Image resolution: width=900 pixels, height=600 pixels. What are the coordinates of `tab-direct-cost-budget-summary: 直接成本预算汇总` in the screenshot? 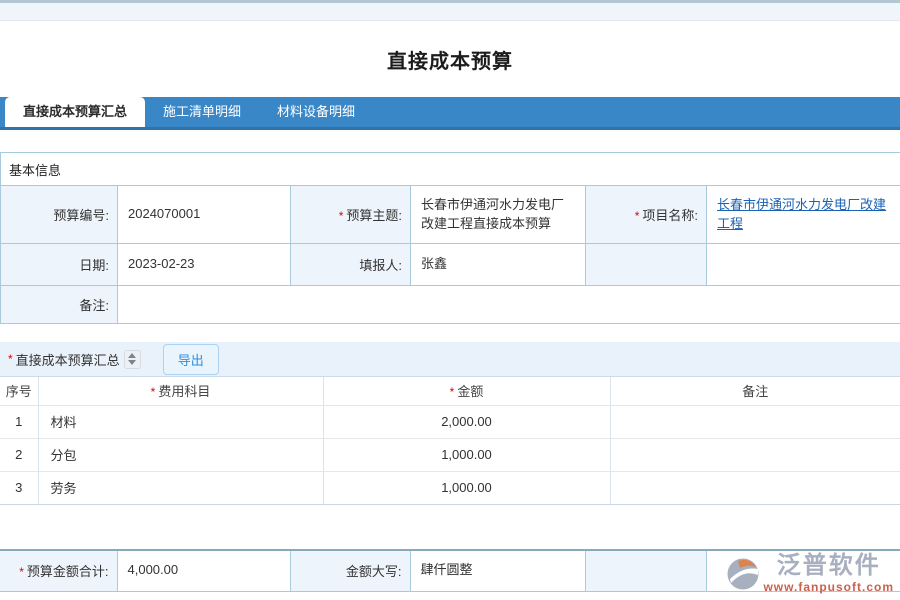 It's located at (75, 112).